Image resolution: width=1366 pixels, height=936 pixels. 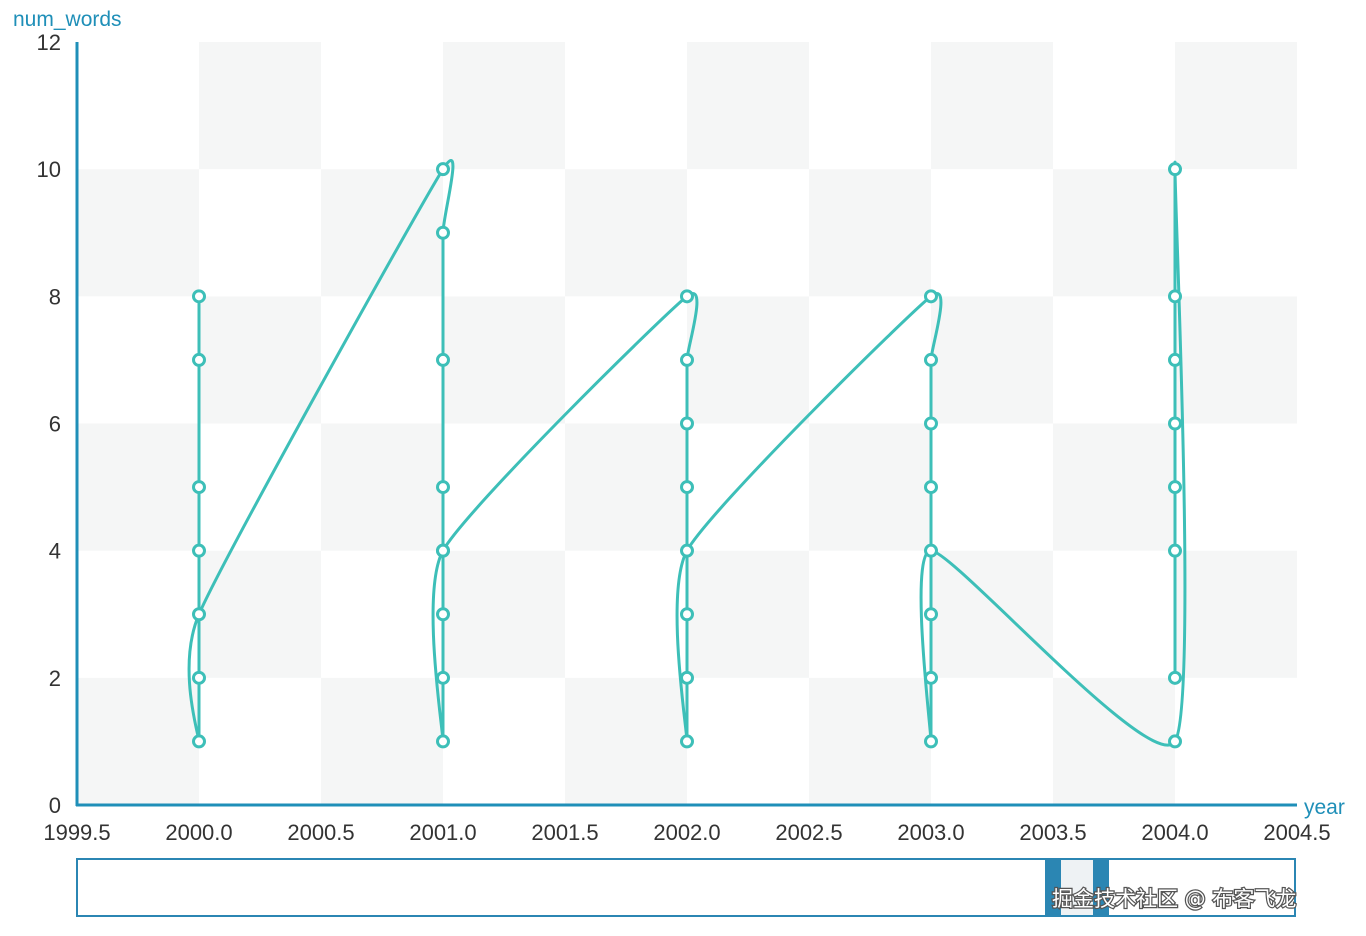 What do you see at coordinates (687, 887) in the screenshot?
I see `range-slider: 掘金技术社区 @ 布客飞龙` at bounding box center [687, 887].